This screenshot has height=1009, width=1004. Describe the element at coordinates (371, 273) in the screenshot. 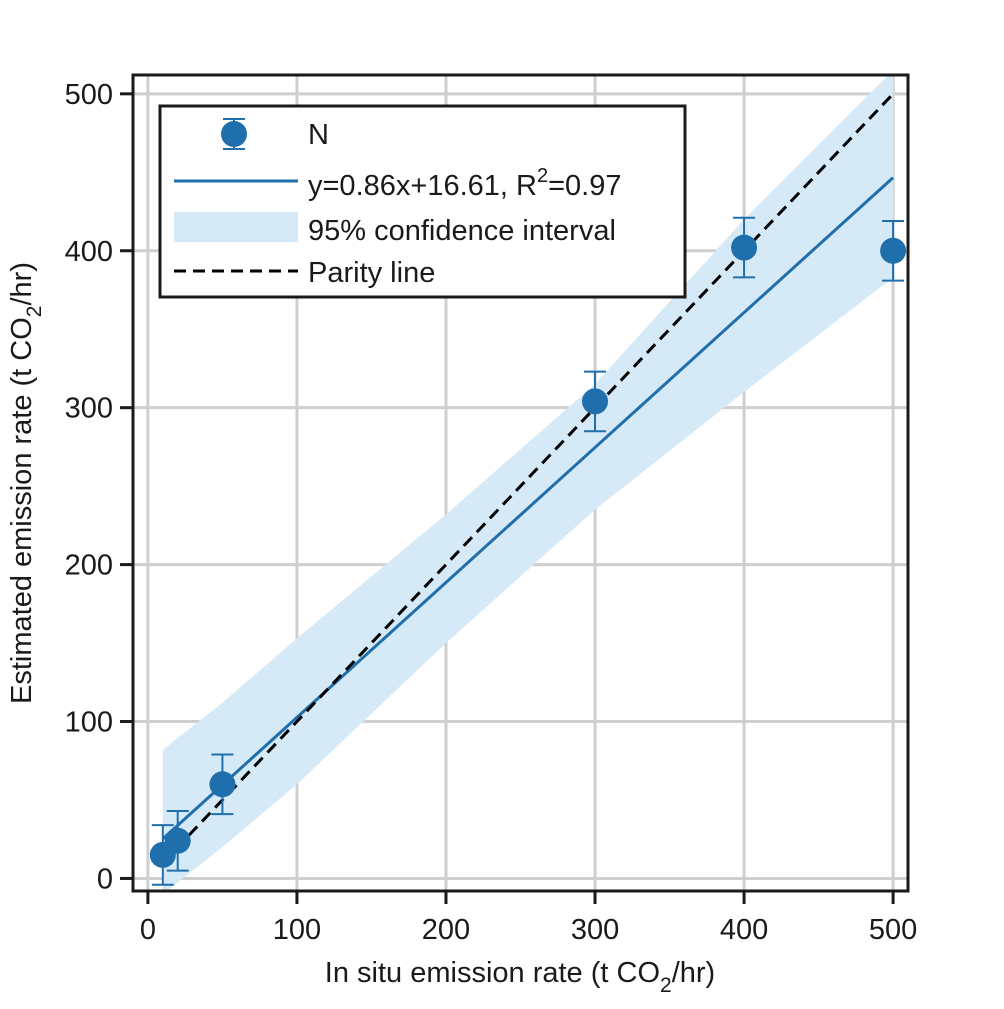

I see `legend-label-parity: Parity line` at that location.